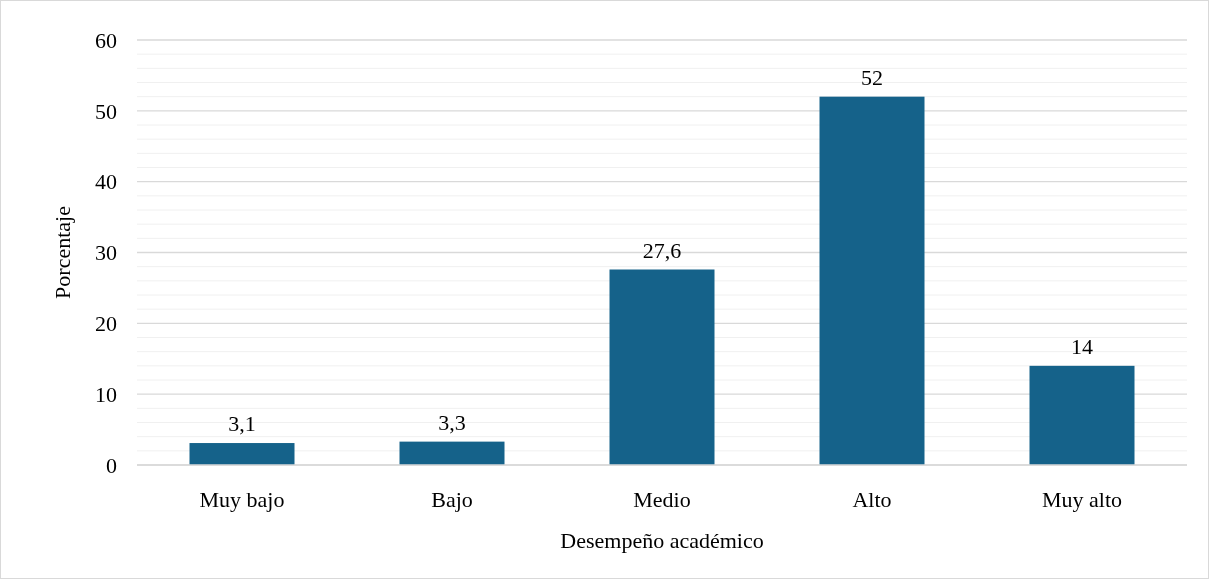  I want to click on data-label: 27,6, so click(662, 250).